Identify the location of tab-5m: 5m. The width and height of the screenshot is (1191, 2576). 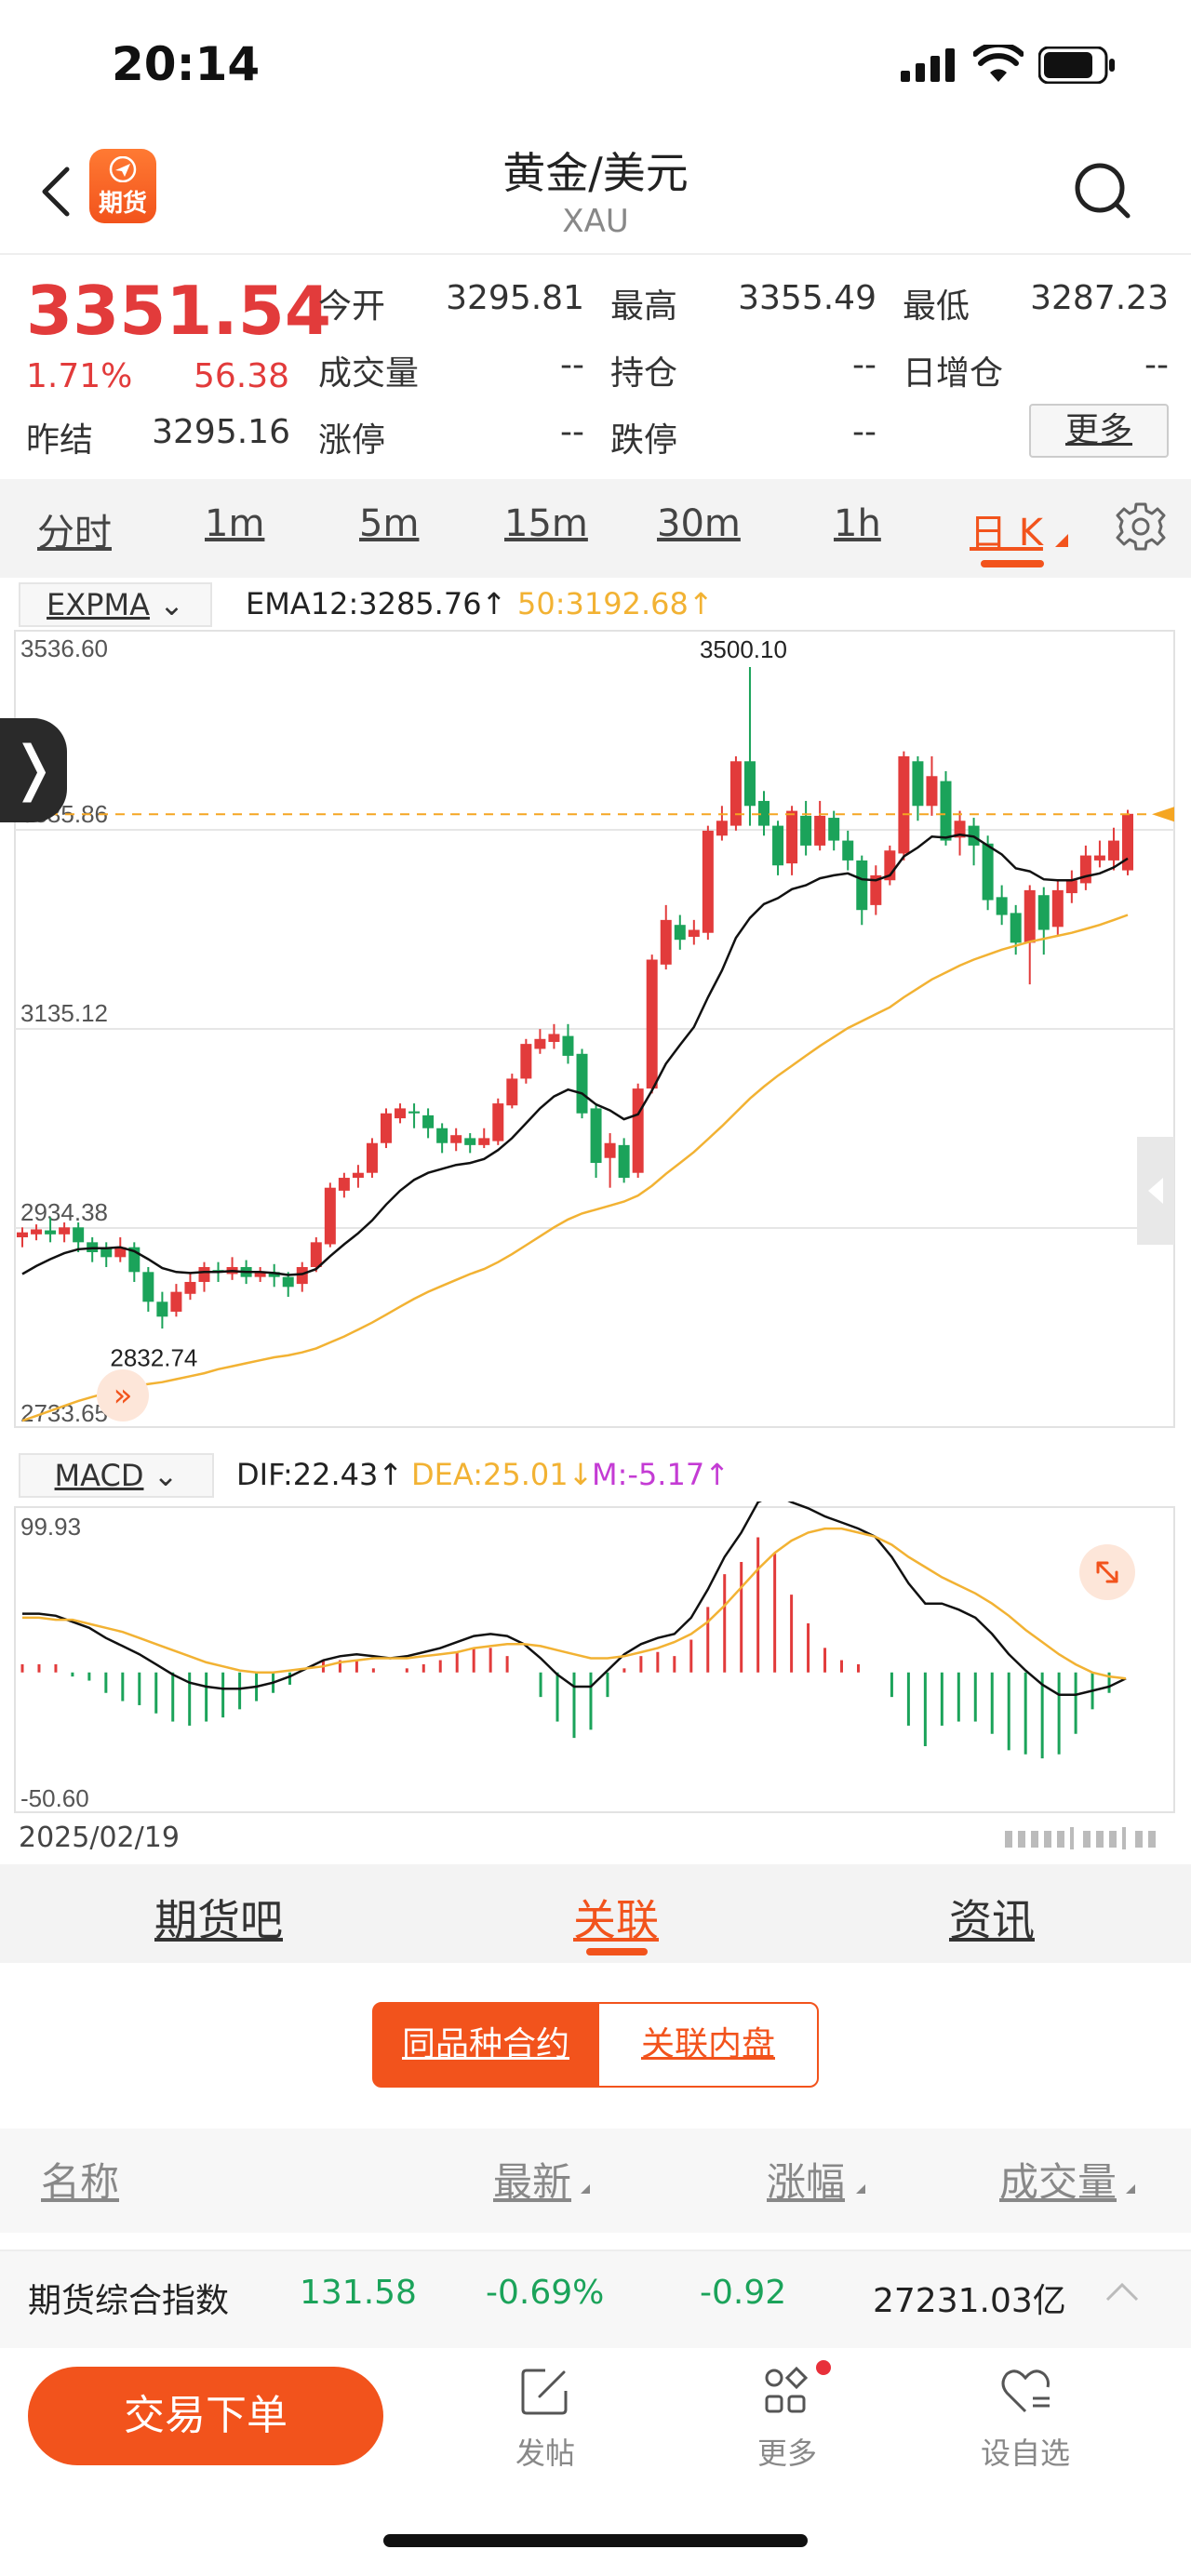
(389, 523).